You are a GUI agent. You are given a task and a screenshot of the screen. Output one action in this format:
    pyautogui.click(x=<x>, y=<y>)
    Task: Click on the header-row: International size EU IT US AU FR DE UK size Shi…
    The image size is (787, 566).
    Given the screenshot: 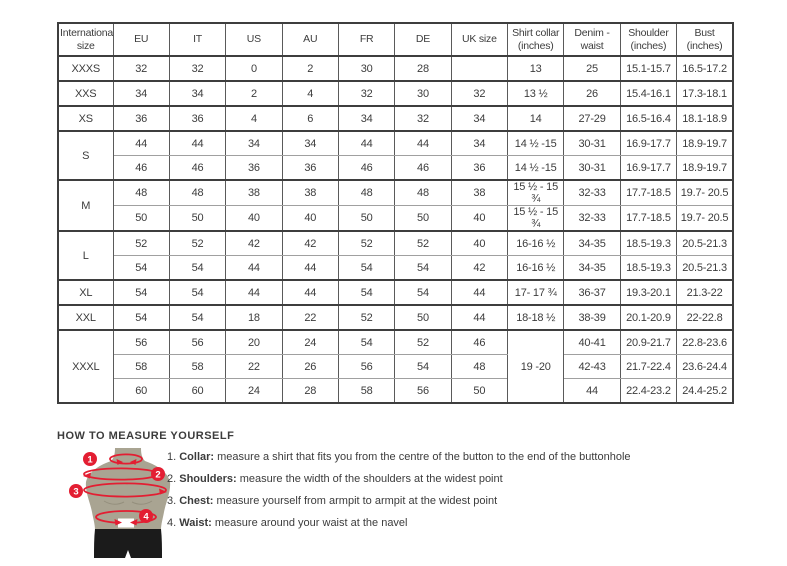 What is the action you would take?
    pyautogui.click(x=395, y=39)
    